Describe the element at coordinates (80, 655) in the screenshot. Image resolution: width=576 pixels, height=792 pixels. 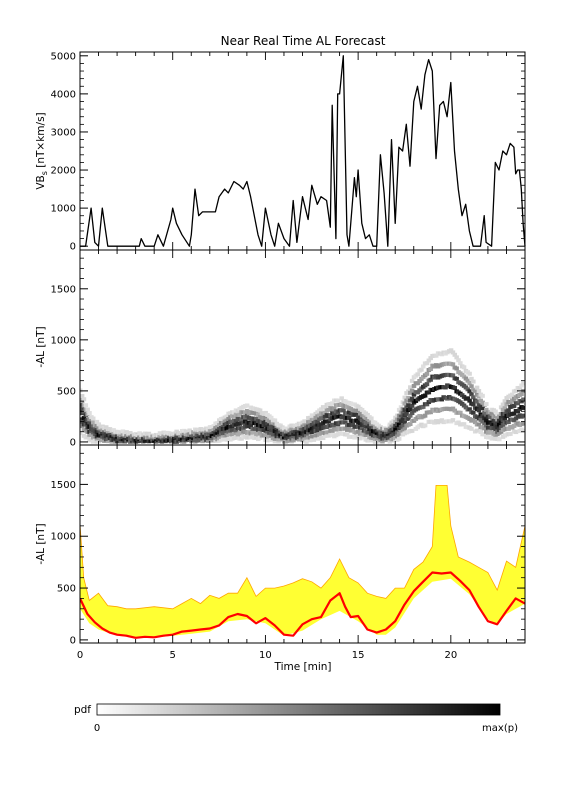
I see `x-tick-label: 0` at that location.